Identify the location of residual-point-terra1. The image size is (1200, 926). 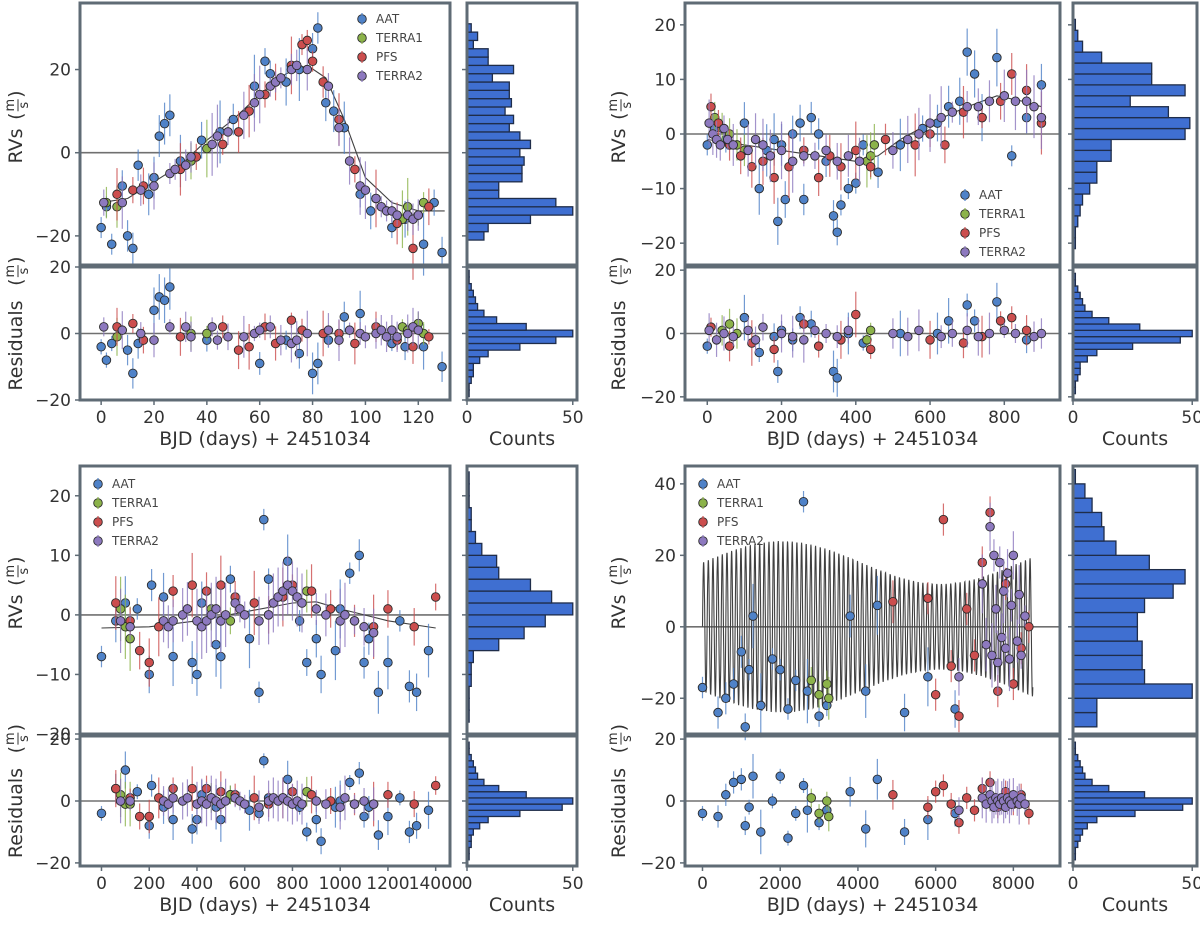
(870, 330).